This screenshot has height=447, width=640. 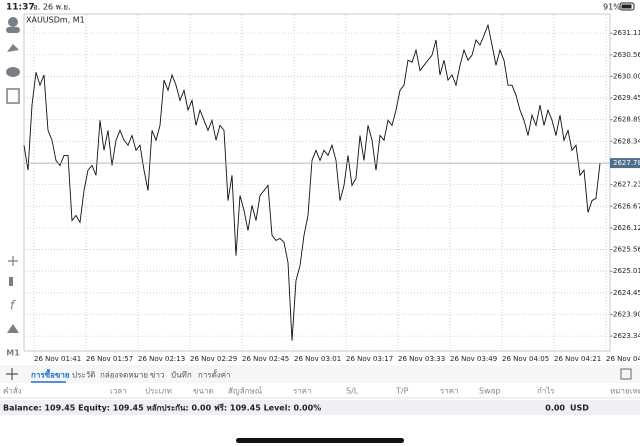 I want to click on battery-icon, so click(x=627, y=6).